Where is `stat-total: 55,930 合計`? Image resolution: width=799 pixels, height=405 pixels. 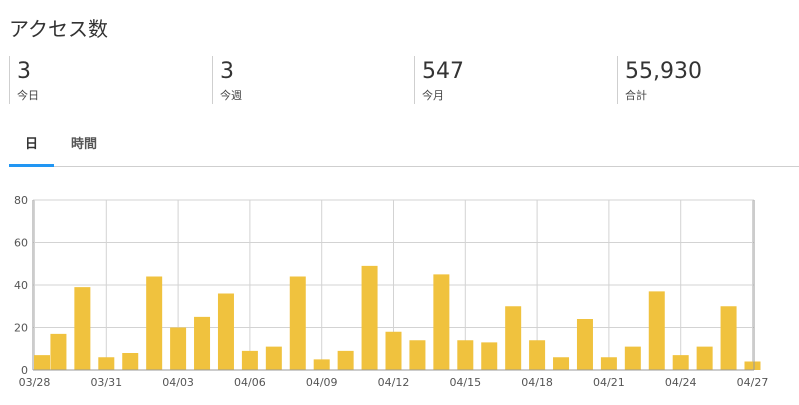 stat-total: 55,930 合計 is located at coordinates (659, 80).